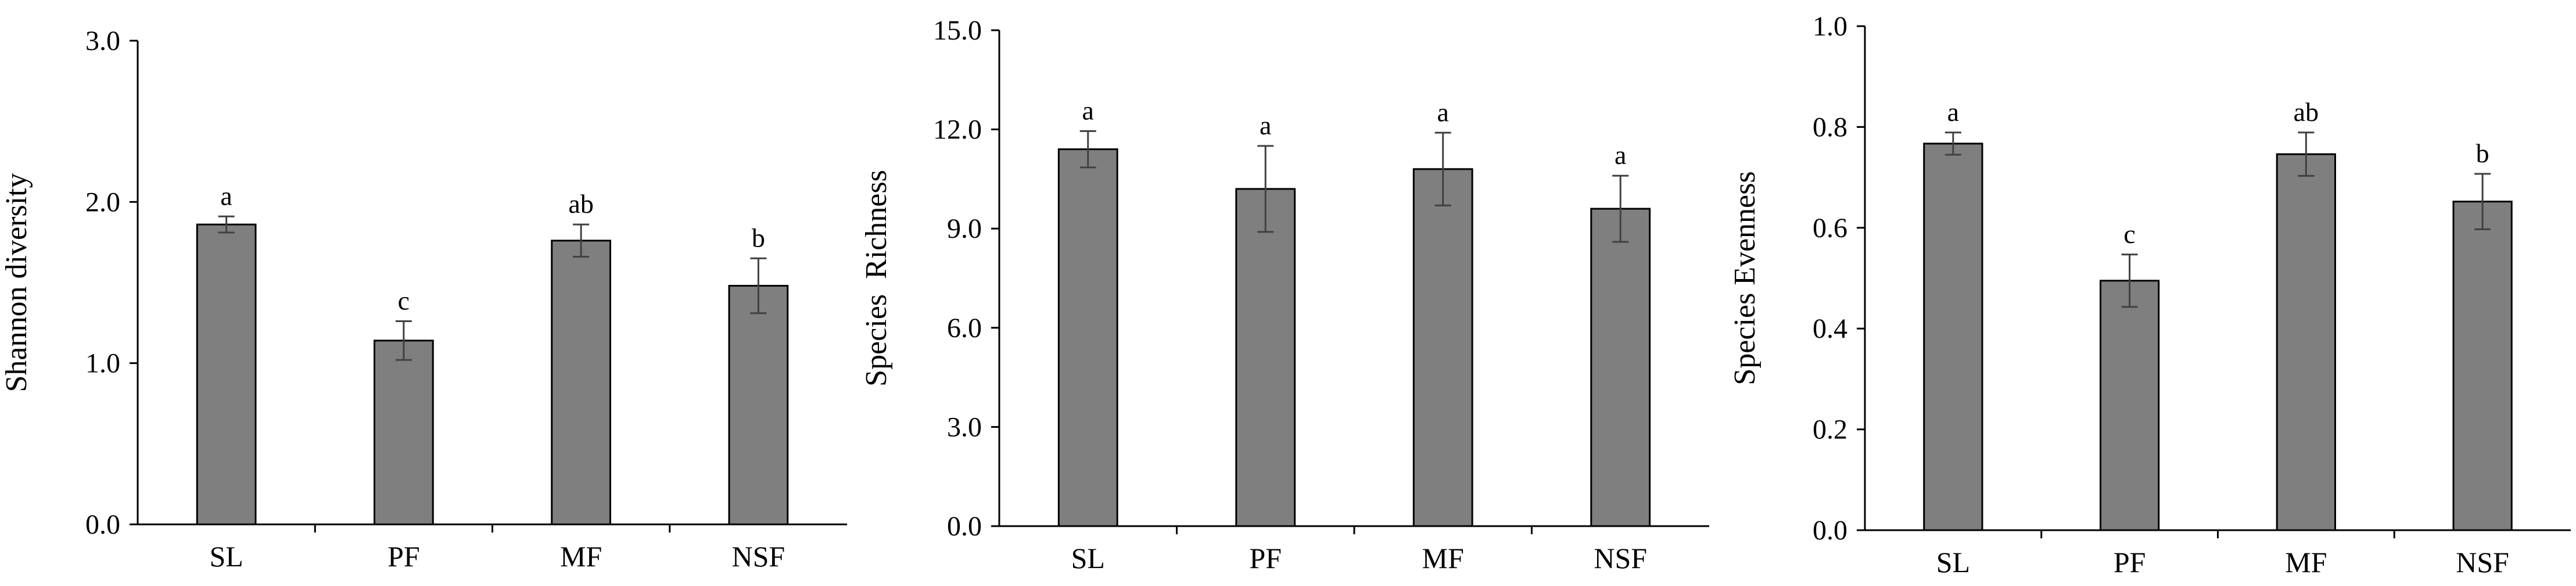 The image size is (2576, 586). Describe the element at coordinates (876, 279) in the screenshot. I see `y-axis-label: Species Richness` at that location.